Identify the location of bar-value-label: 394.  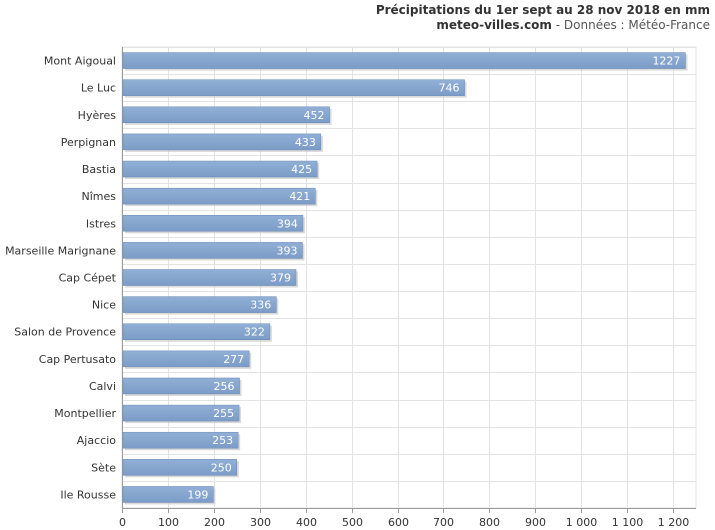
(287, 223).